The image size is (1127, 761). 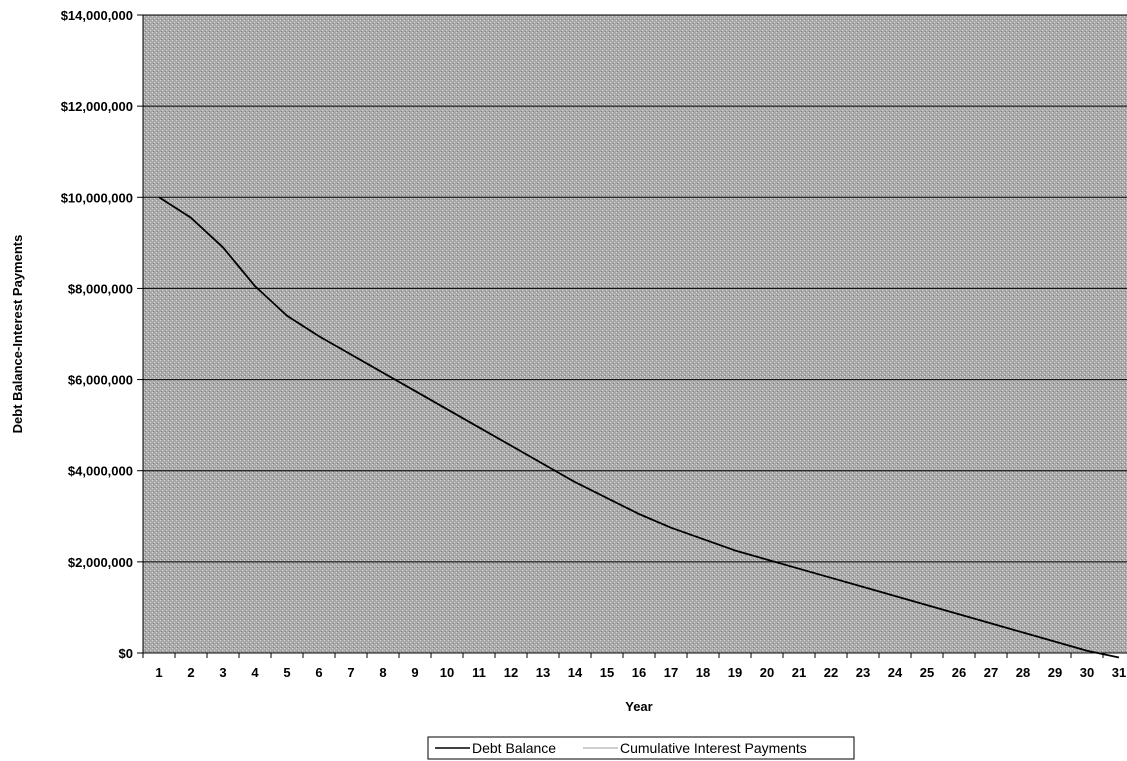 What do you see at coordinates (100, 380) in the screenshot?
I see `y-tick-label: $6,000,000` at bounding box center [100, 380].